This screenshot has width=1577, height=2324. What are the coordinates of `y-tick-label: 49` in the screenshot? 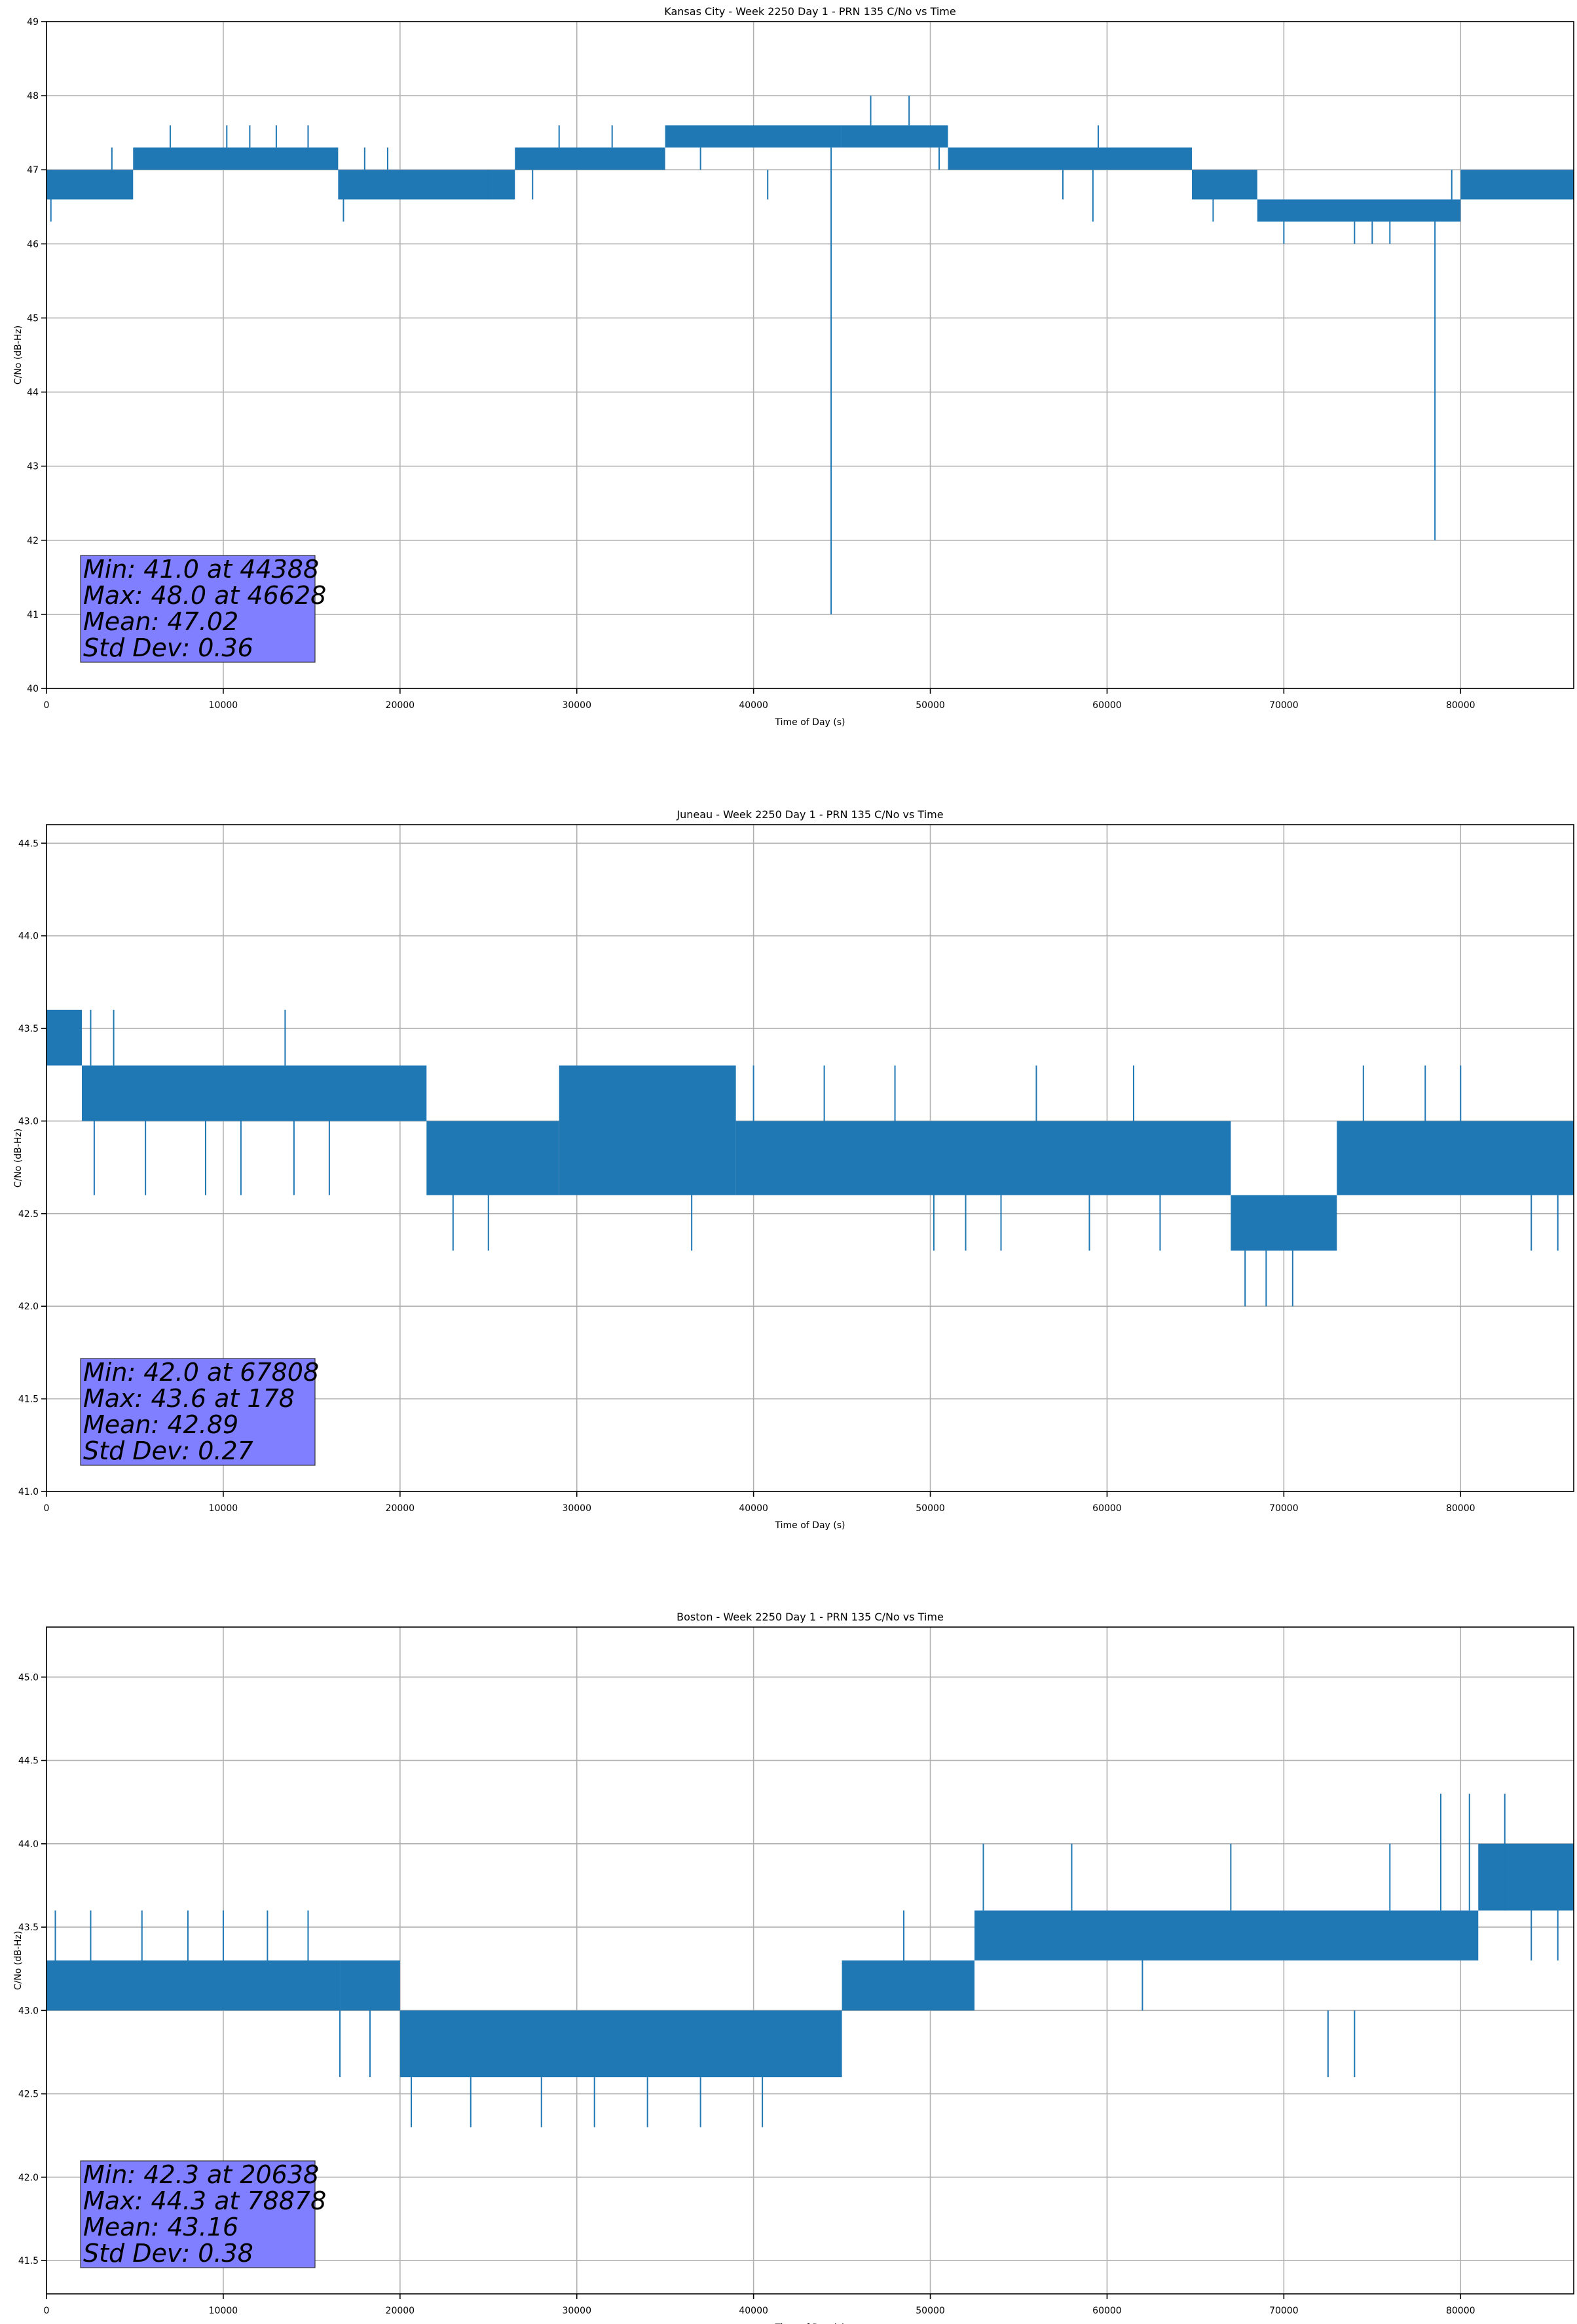 It's located at (33, 22).